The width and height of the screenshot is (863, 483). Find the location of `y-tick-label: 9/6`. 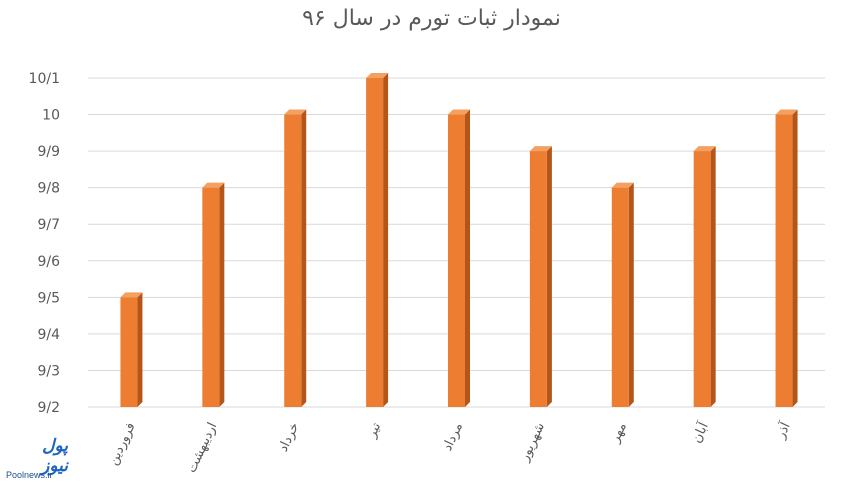

y-tick-label: 9/6 is located at coordinates (48, 262).